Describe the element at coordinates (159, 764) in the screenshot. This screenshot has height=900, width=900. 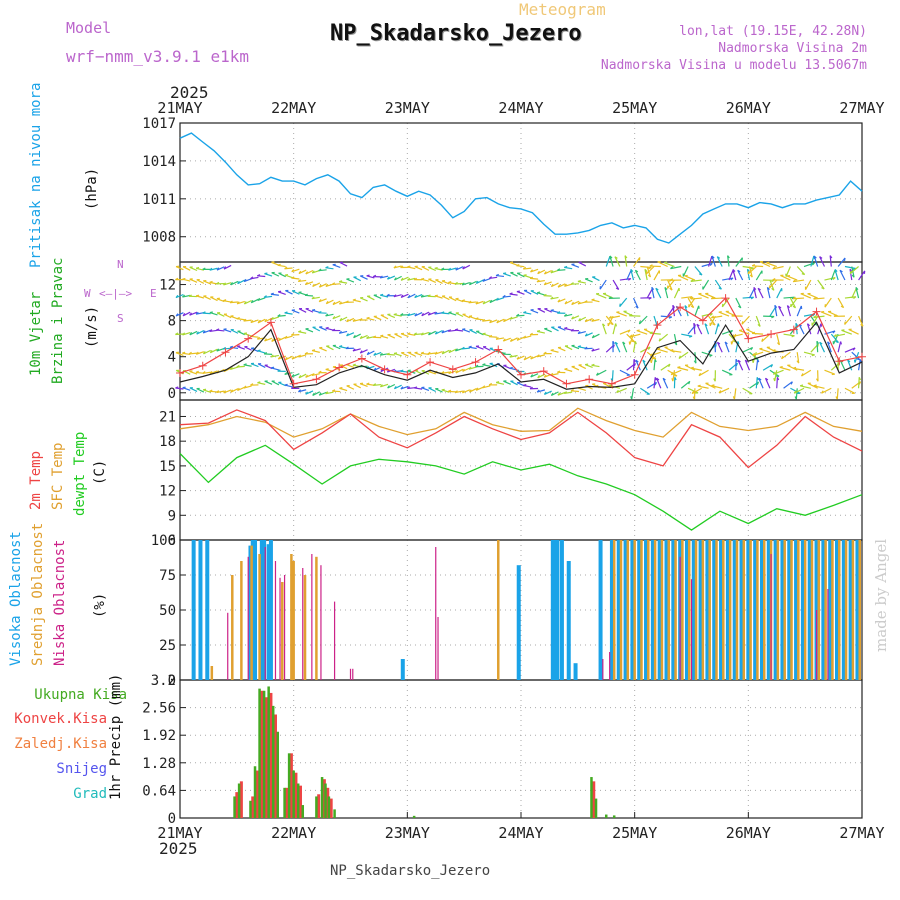
I see `y-tick-label: 1.28` at that location.